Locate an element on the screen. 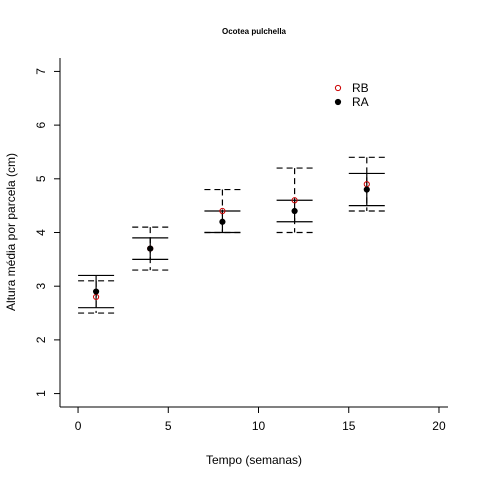  x-tick-label: 0 is located at coordinates (78, 426).